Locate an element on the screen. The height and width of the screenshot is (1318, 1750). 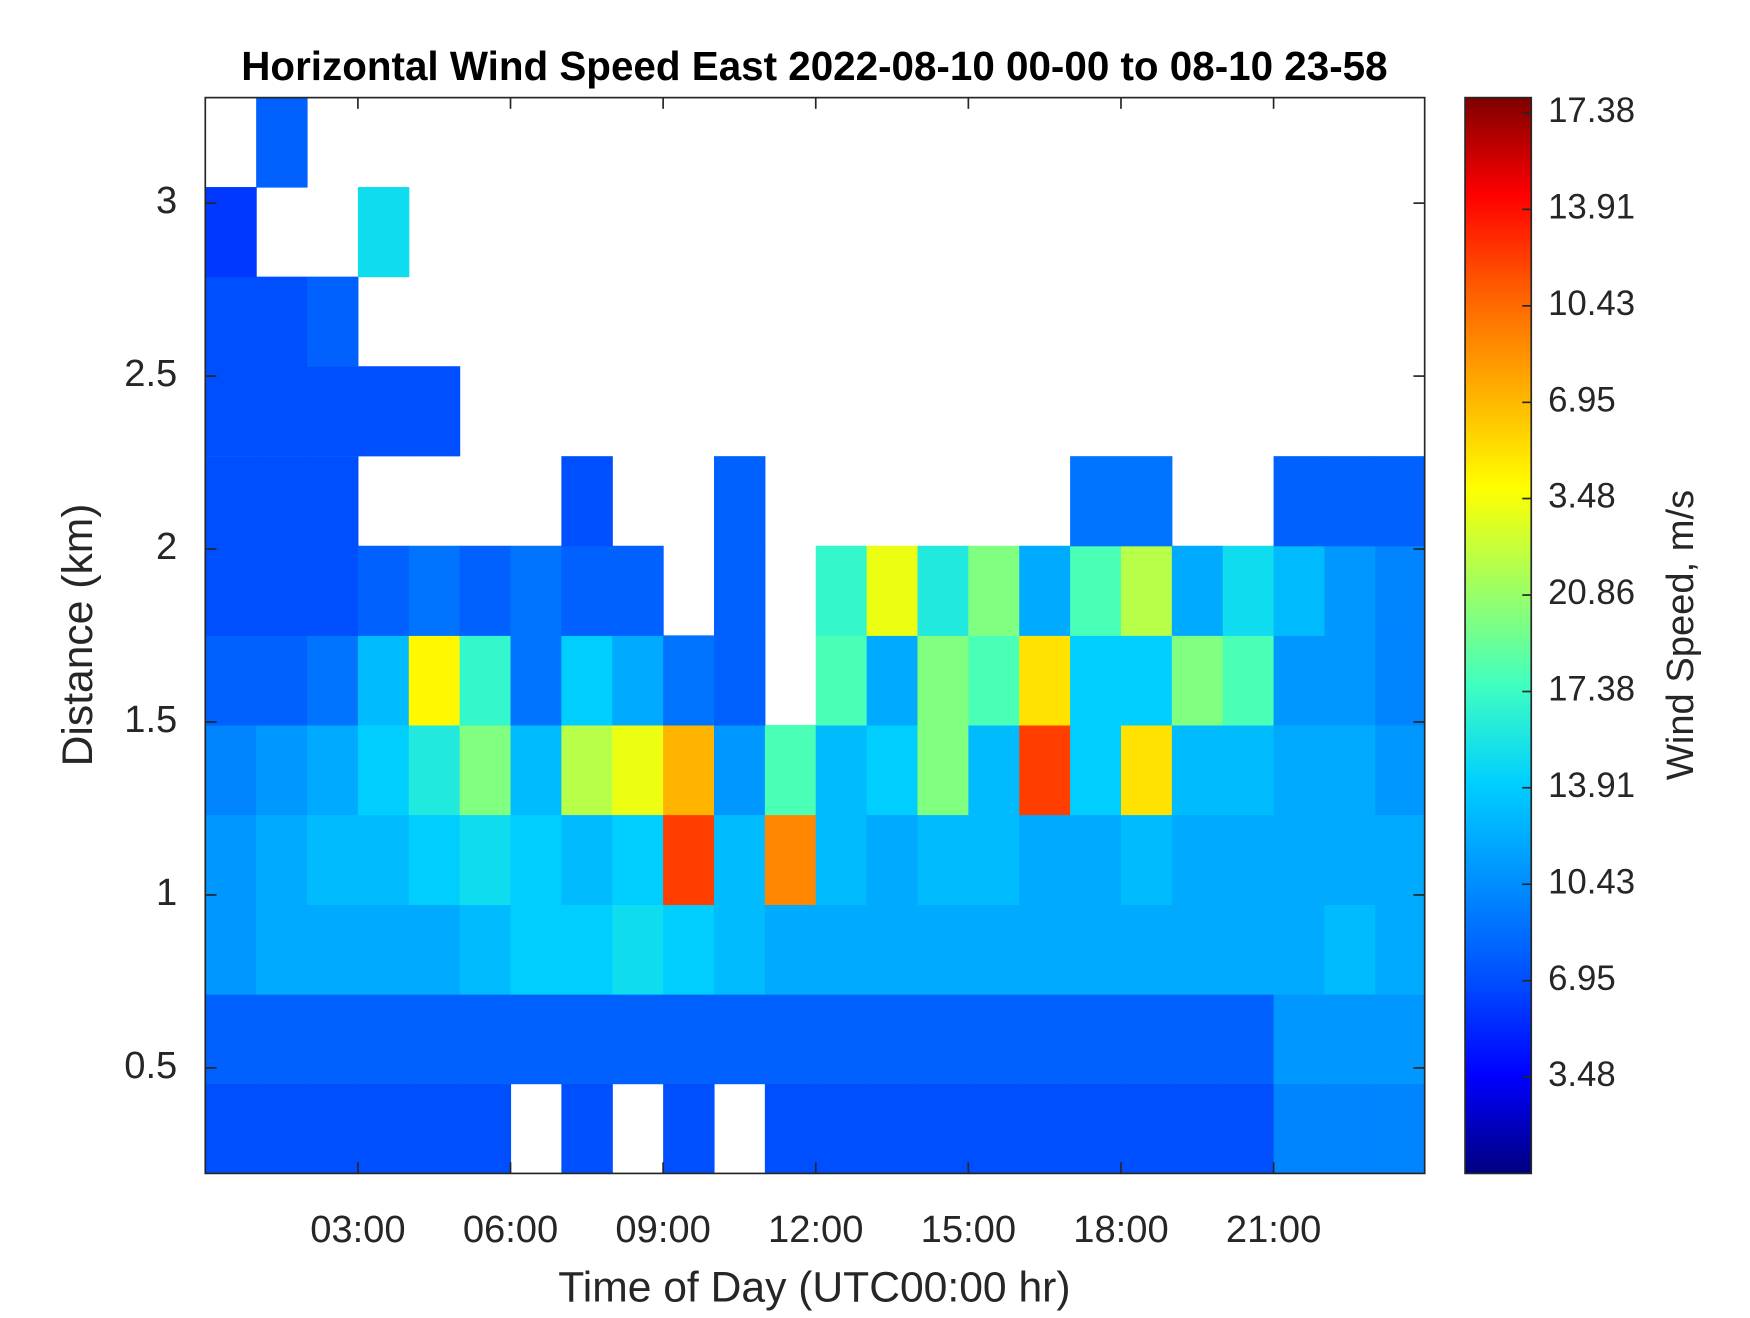
y-axis-label: Distance (km) is located at coordinates (78, 635).